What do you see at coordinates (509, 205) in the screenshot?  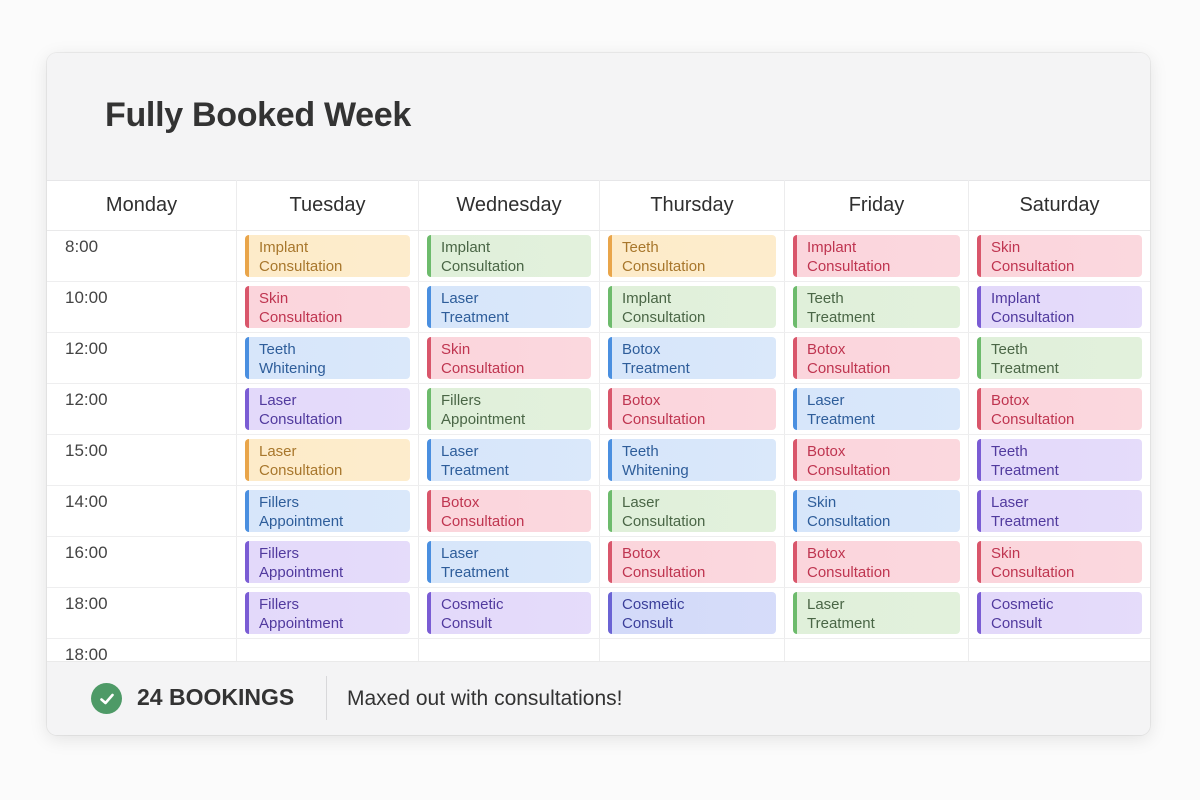 I see `day-header-wednesday: Wednesday` at bounding box center [509, 205].